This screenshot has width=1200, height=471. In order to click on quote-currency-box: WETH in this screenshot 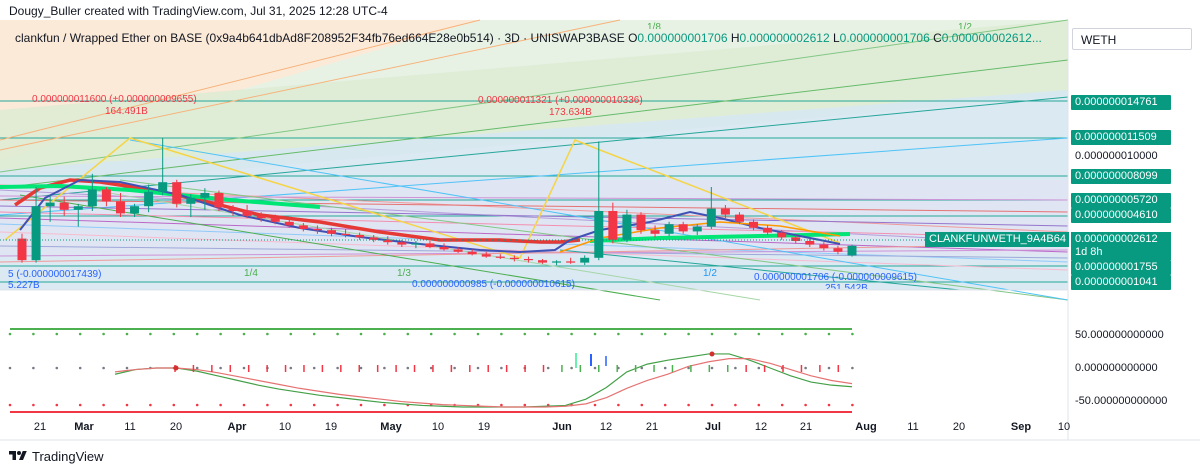, I will do `click(1132, 39)`.